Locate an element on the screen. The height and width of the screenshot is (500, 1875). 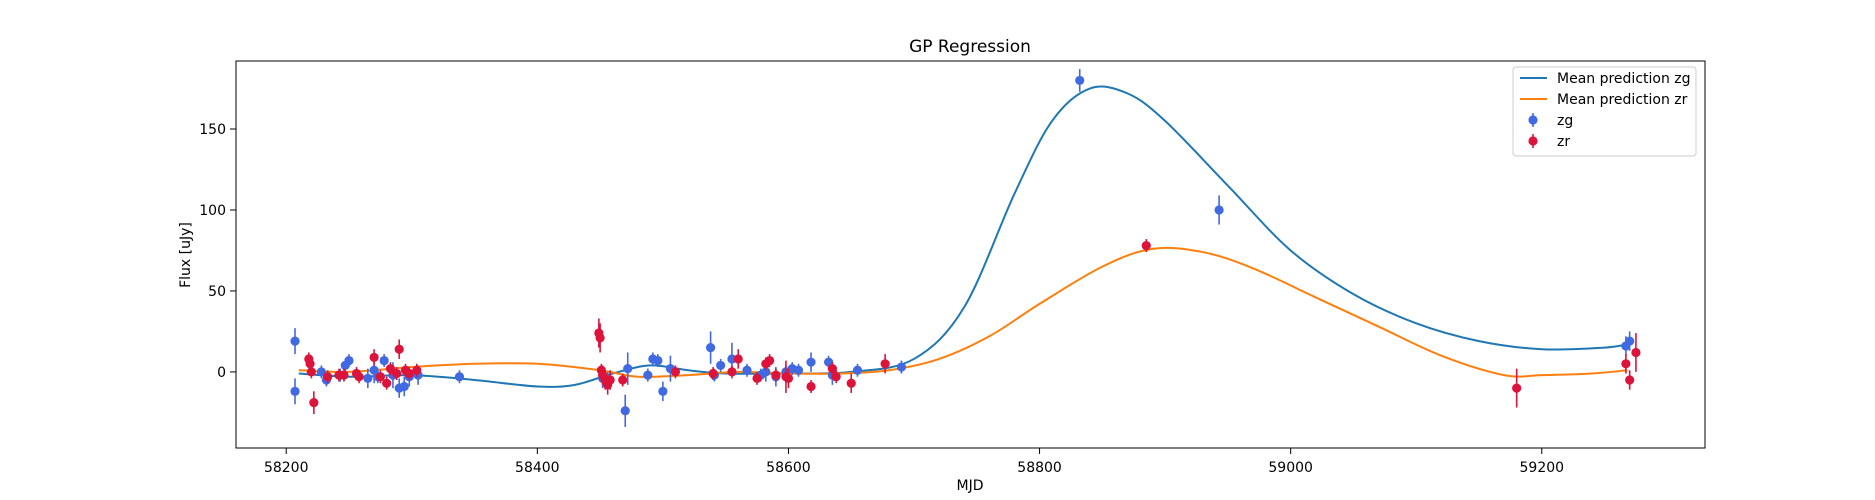
y-axis: 0 50 100 150 is located at coordinates (217, 251).